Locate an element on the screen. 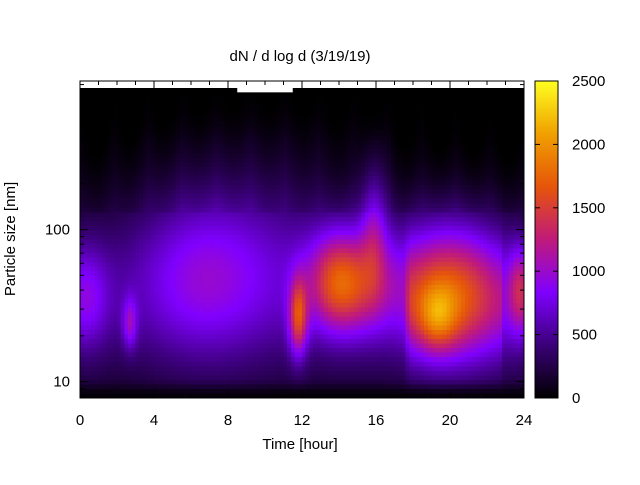 This screenshot has width=640, height=485. heatmap-cell-2089 is located at coordinates (189, 351).